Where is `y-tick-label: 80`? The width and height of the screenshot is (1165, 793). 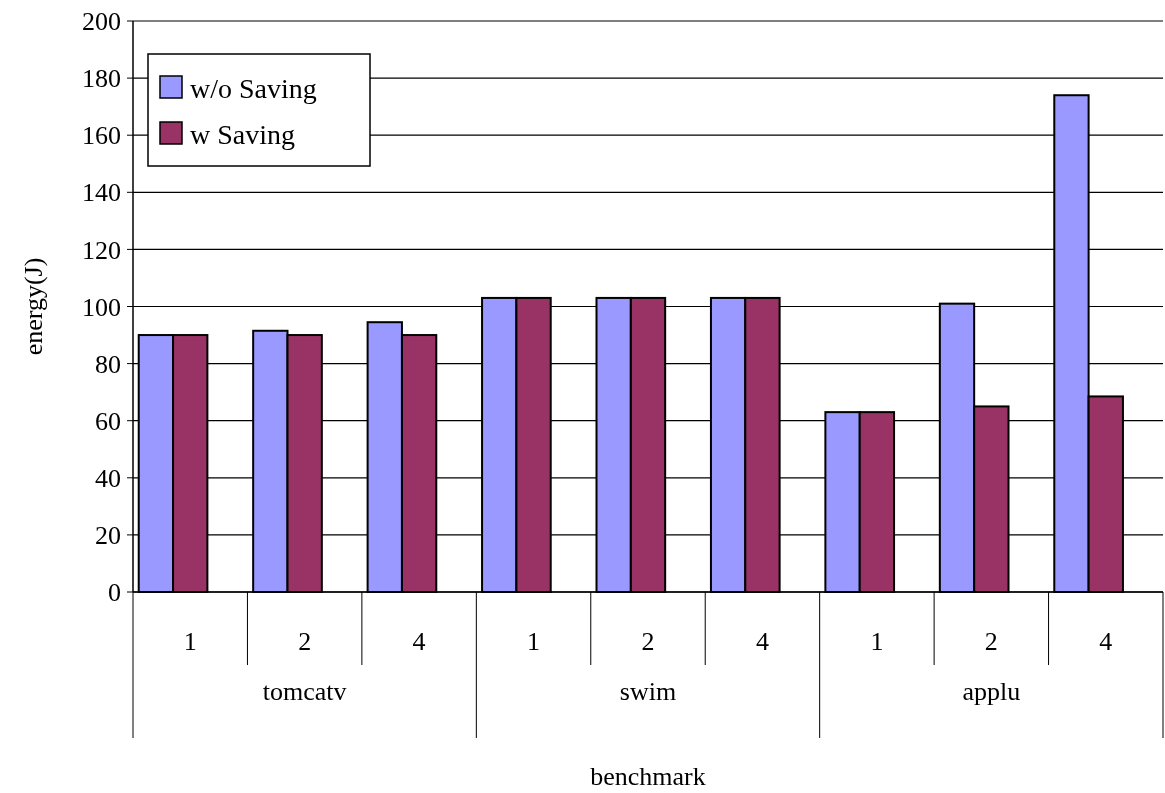
y-tick-label: 80 is located at coordinates (108, 364).